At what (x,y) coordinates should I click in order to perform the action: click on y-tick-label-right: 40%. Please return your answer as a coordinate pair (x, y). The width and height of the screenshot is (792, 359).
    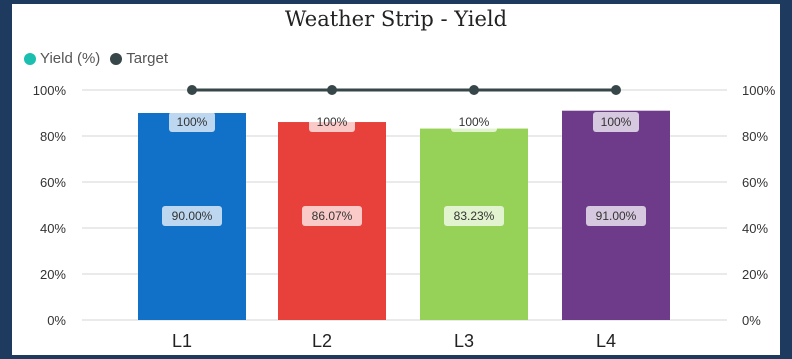
    Looking at the image, I should click on (755, 228).